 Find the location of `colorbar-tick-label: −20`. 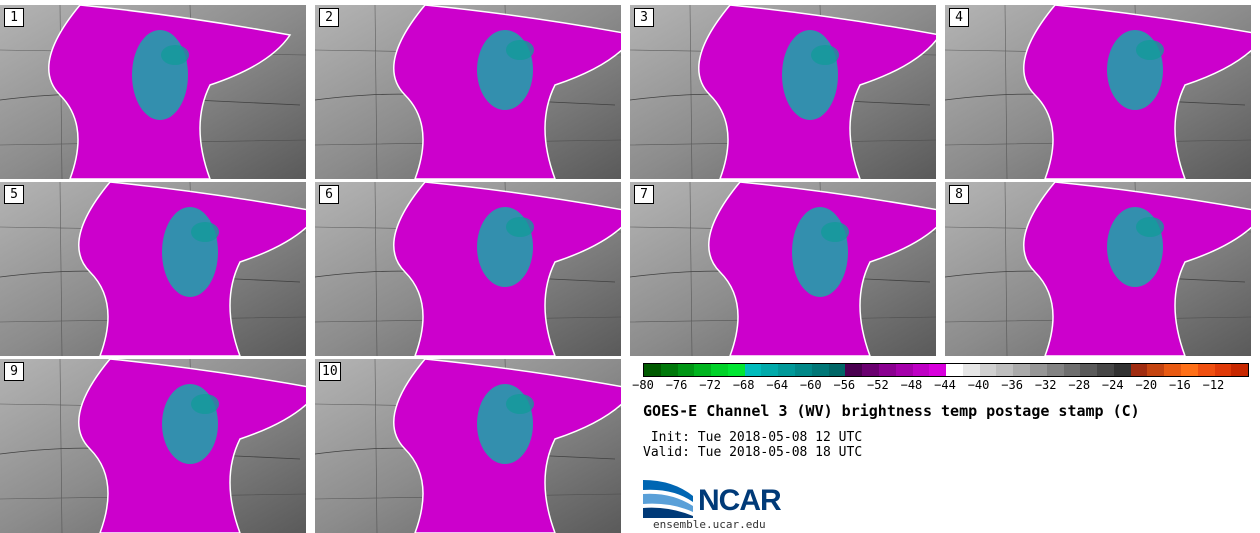

colorbar-tick-label: −20 is located at coordinates (1146, 385).